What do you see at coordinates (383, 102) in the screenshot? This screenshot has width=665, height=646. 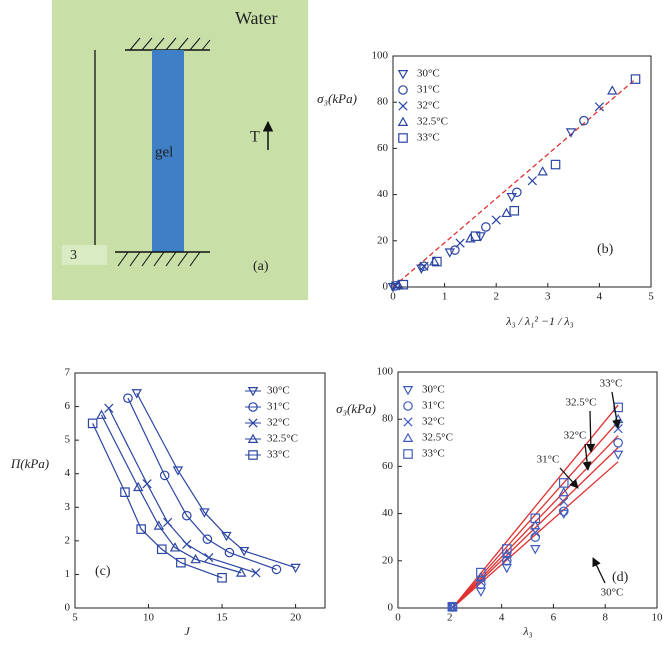 I see `y-tick-label: 80` at bounding box center [383, 102].